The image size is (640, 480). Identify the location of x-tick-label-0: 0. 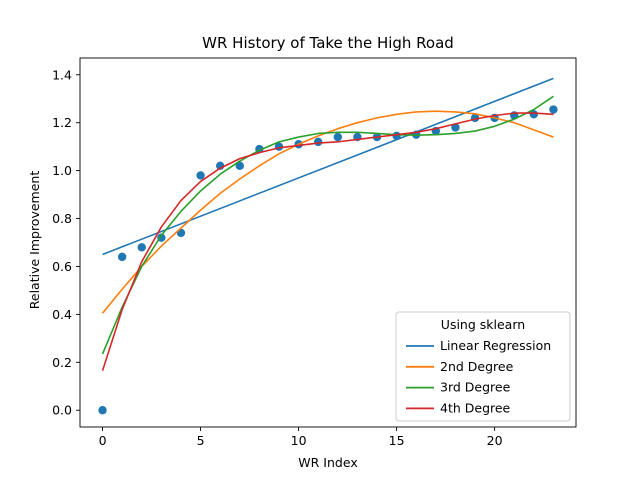
(103, 440).